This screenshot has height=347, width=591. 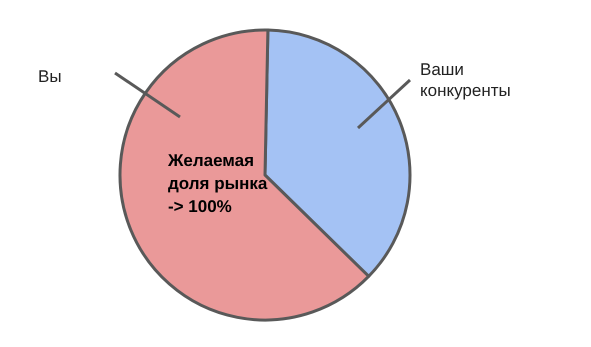 I want to click on text: Желаемая доля рынка -> 100%, so click(x=217, y=183).